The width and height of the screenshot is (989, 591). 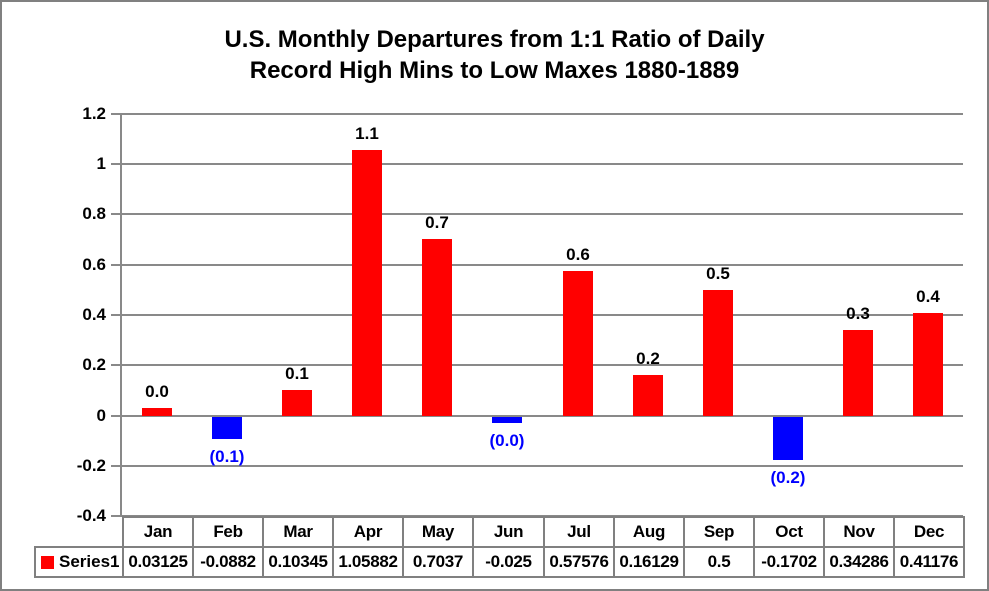 What do you see at coordinates (507, 562) in the screenshot?
I see `table-value-jun: -0.025` at bounding box center [507, 562].